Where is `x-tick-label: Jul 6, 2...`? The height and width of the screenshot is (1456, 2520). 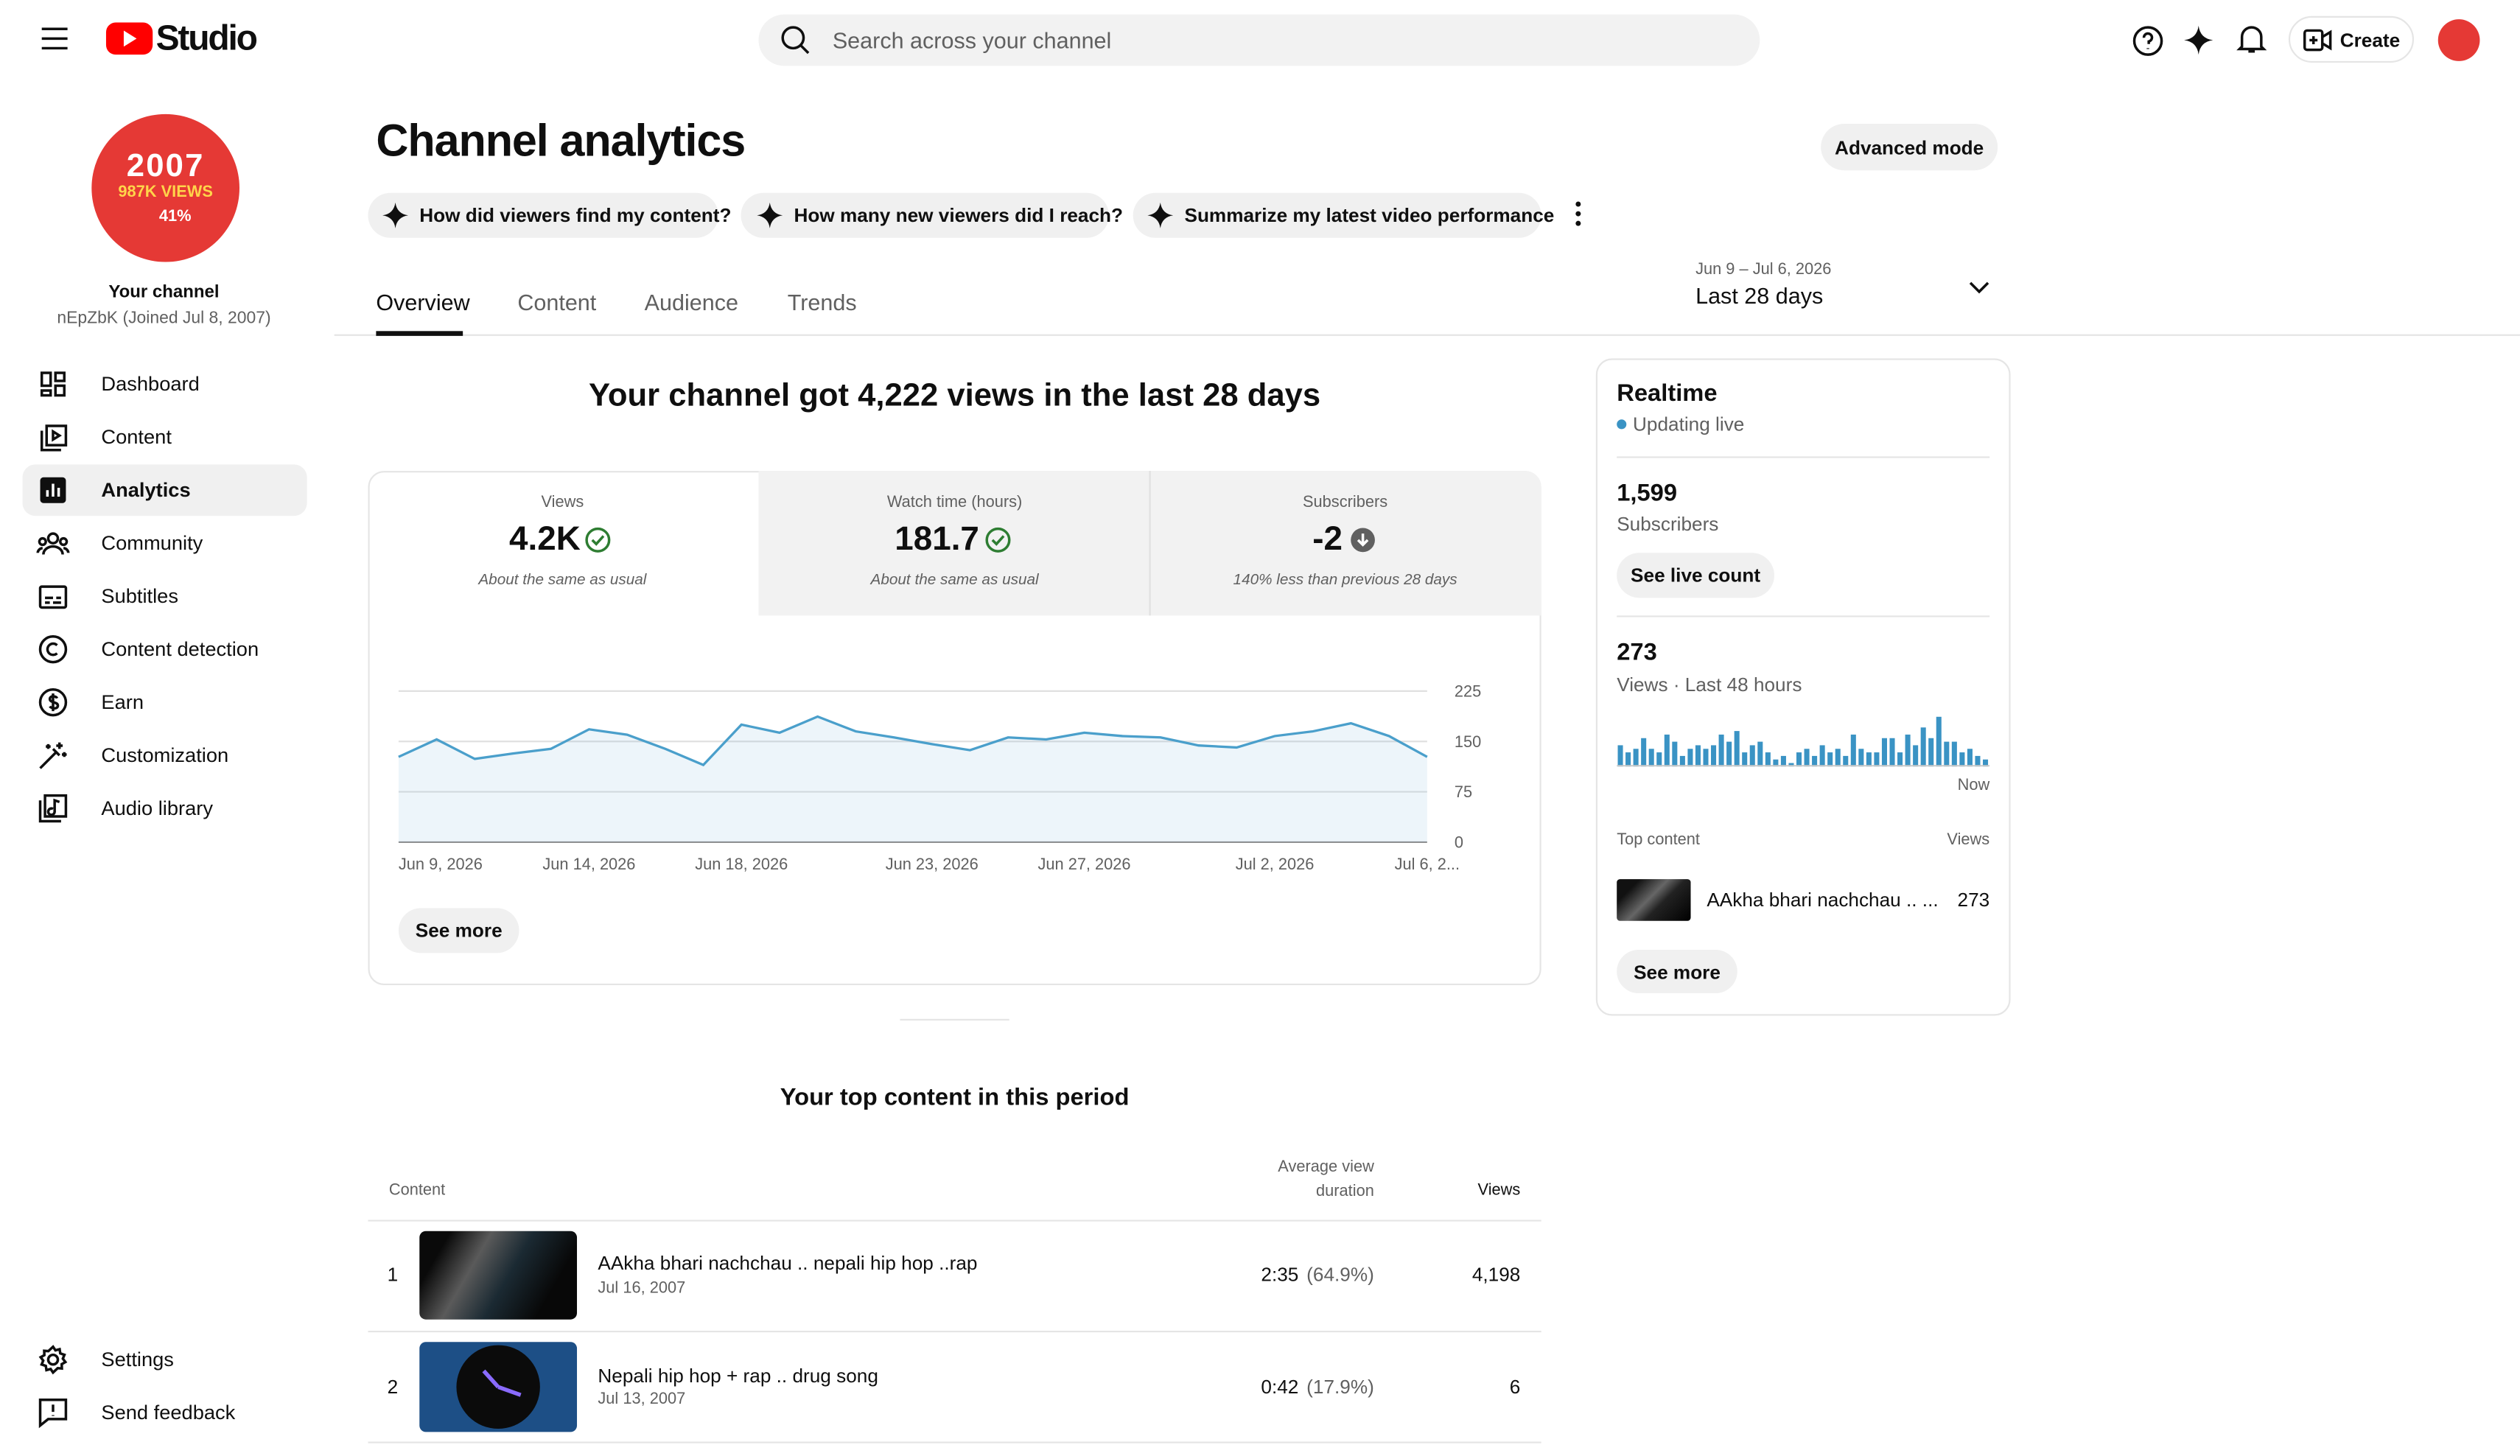 x-tick-label: Jul 6, 2... is located at coordinates (1427, 864).